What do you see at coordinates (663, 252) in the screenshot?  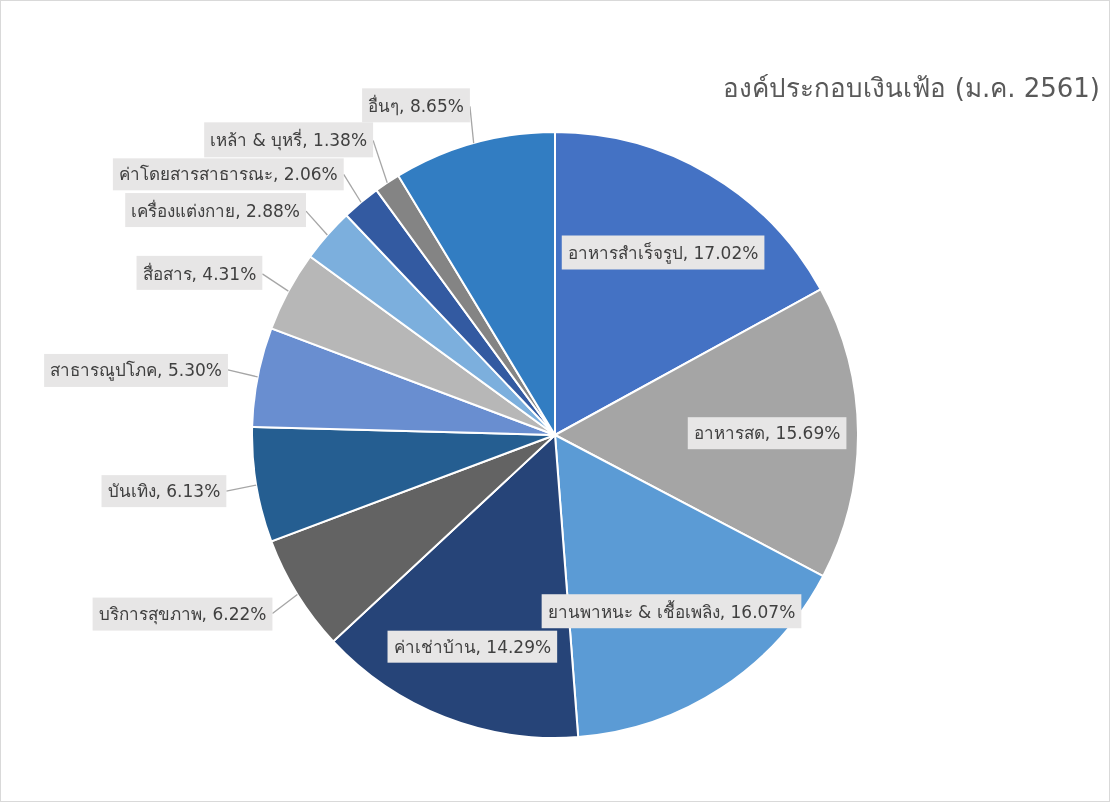 I see `slice-label: อาหารสำเร็จรูป, 17.02%` at bounding box center [663, 252].